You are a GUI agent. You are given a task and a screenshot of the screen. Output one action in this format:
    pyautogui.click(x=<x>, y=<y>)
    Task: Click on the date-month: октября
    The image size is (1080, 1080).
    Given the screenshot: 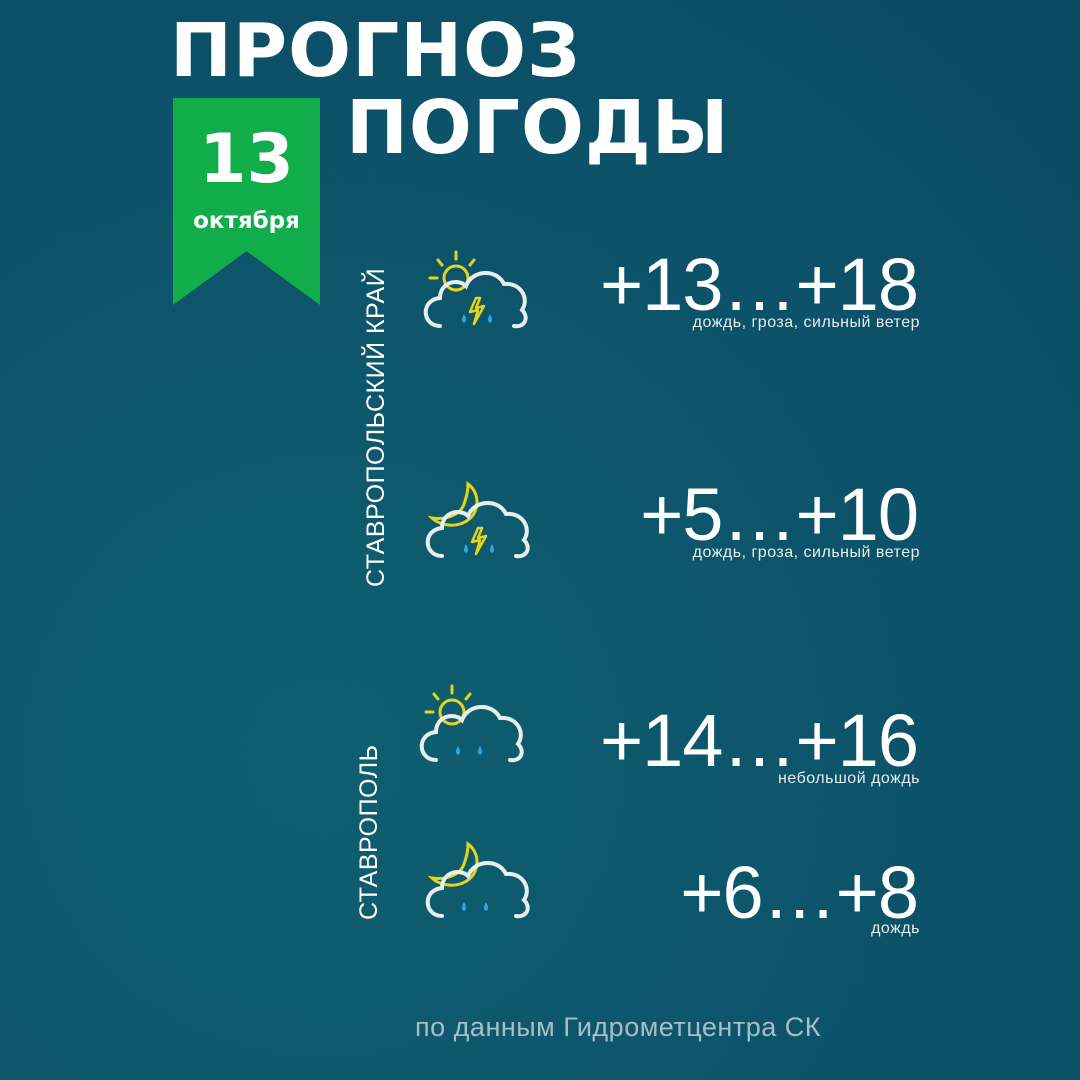 What is the action you would take?
    pyautogui.click(x=246, y=221)
    